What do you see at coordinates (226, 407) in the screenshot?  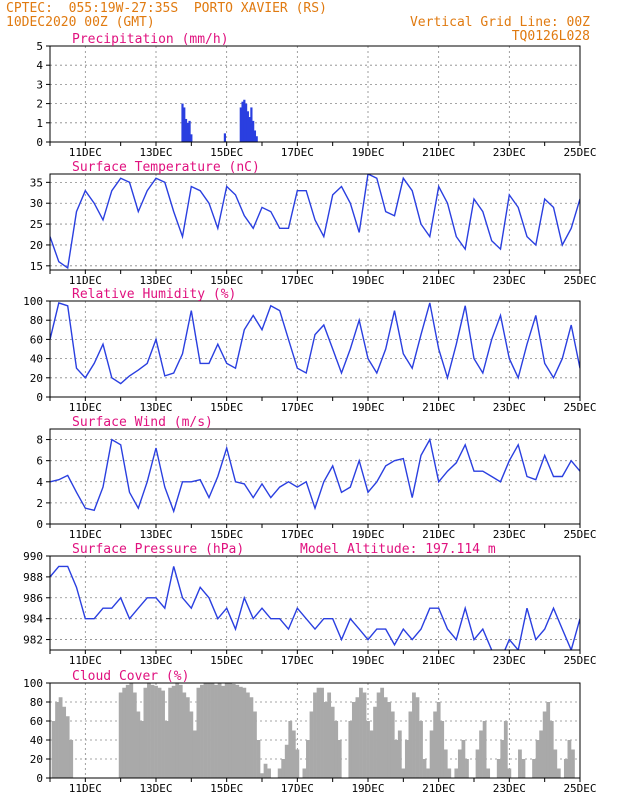 I see `x-tick-label: 15DEC` at bounding box center [226, 407].